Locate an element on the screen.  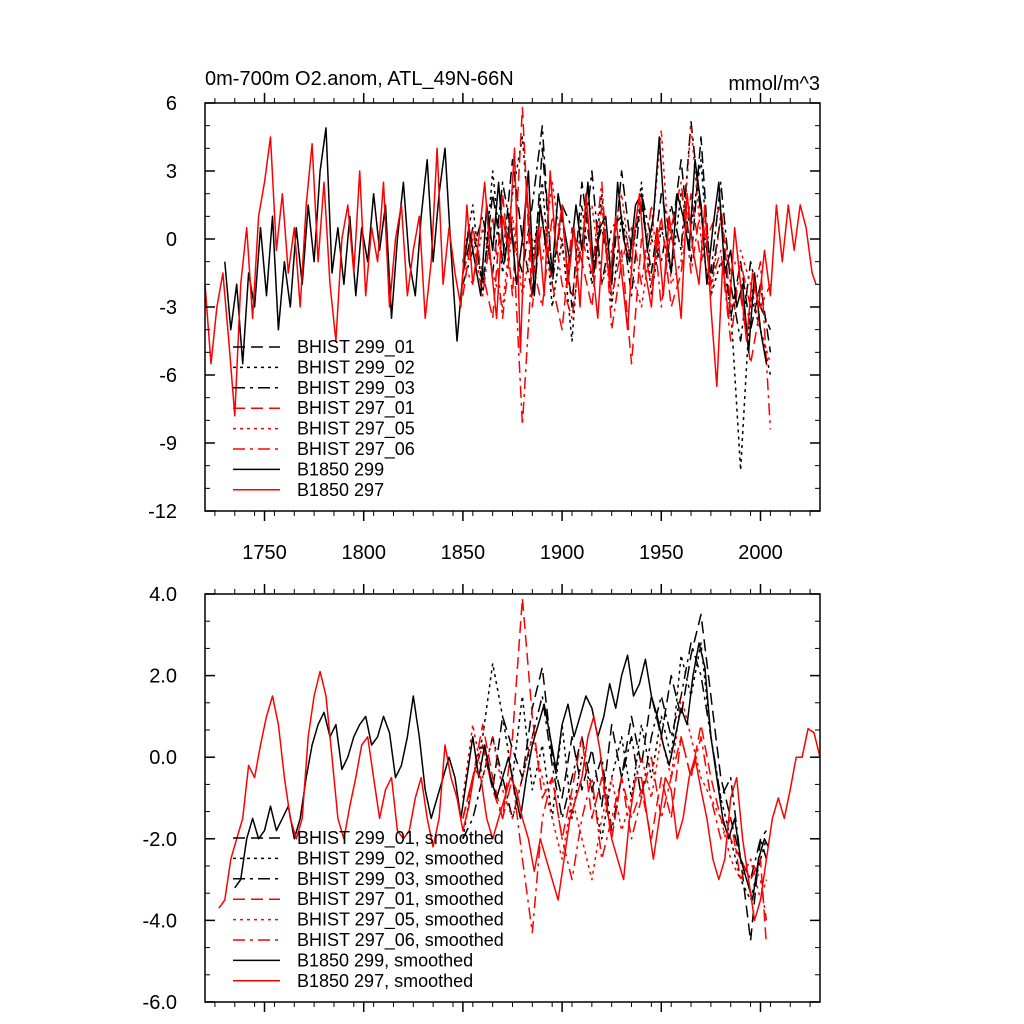
legend-label: BHIST 299_02, smoothed is located at coordinates (400, 858).